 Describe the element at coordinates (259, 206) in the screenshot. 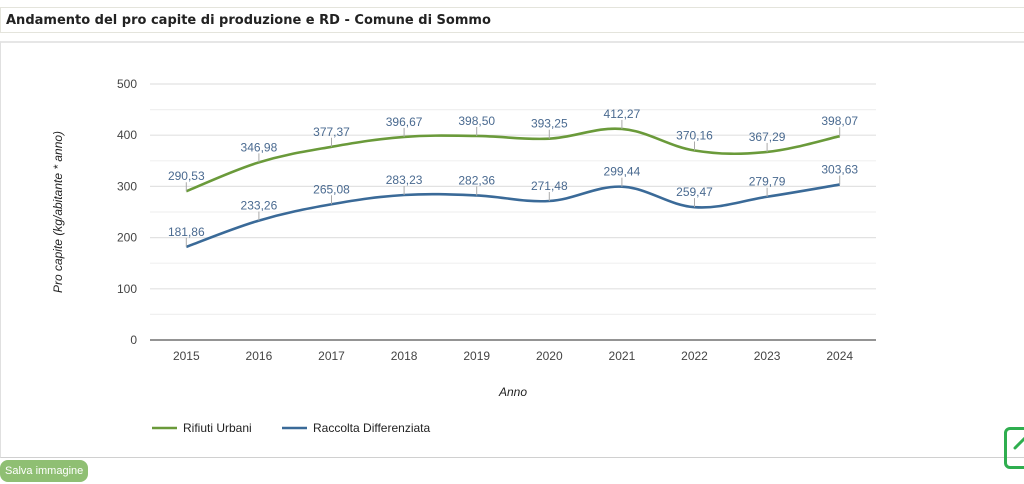

I see `data-label: 233,26` at that location.